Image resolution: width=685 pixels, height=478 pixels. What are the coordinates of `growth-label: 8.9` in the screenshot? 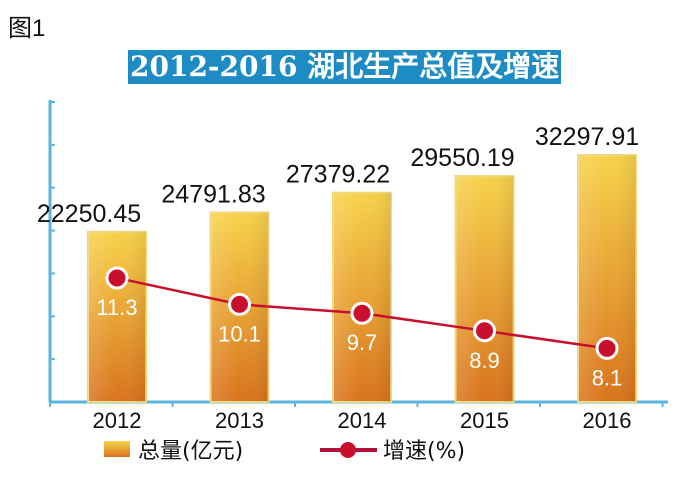 It's located at (484, 360).